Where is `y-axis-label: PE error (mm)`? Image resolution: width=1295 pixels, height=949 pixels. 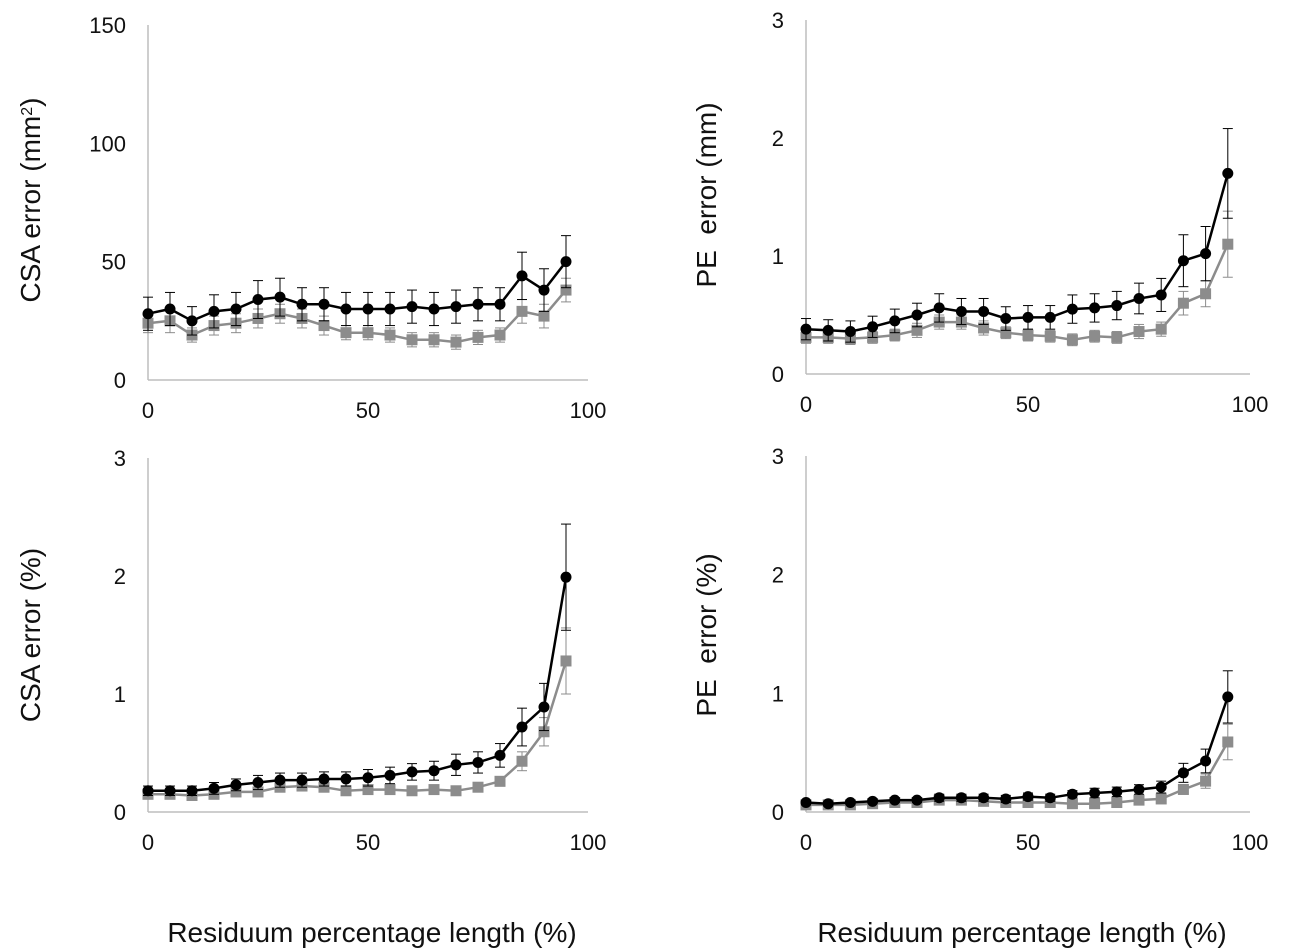 y-axis-label: PE error (mm) is located at coordinates (706, 194).